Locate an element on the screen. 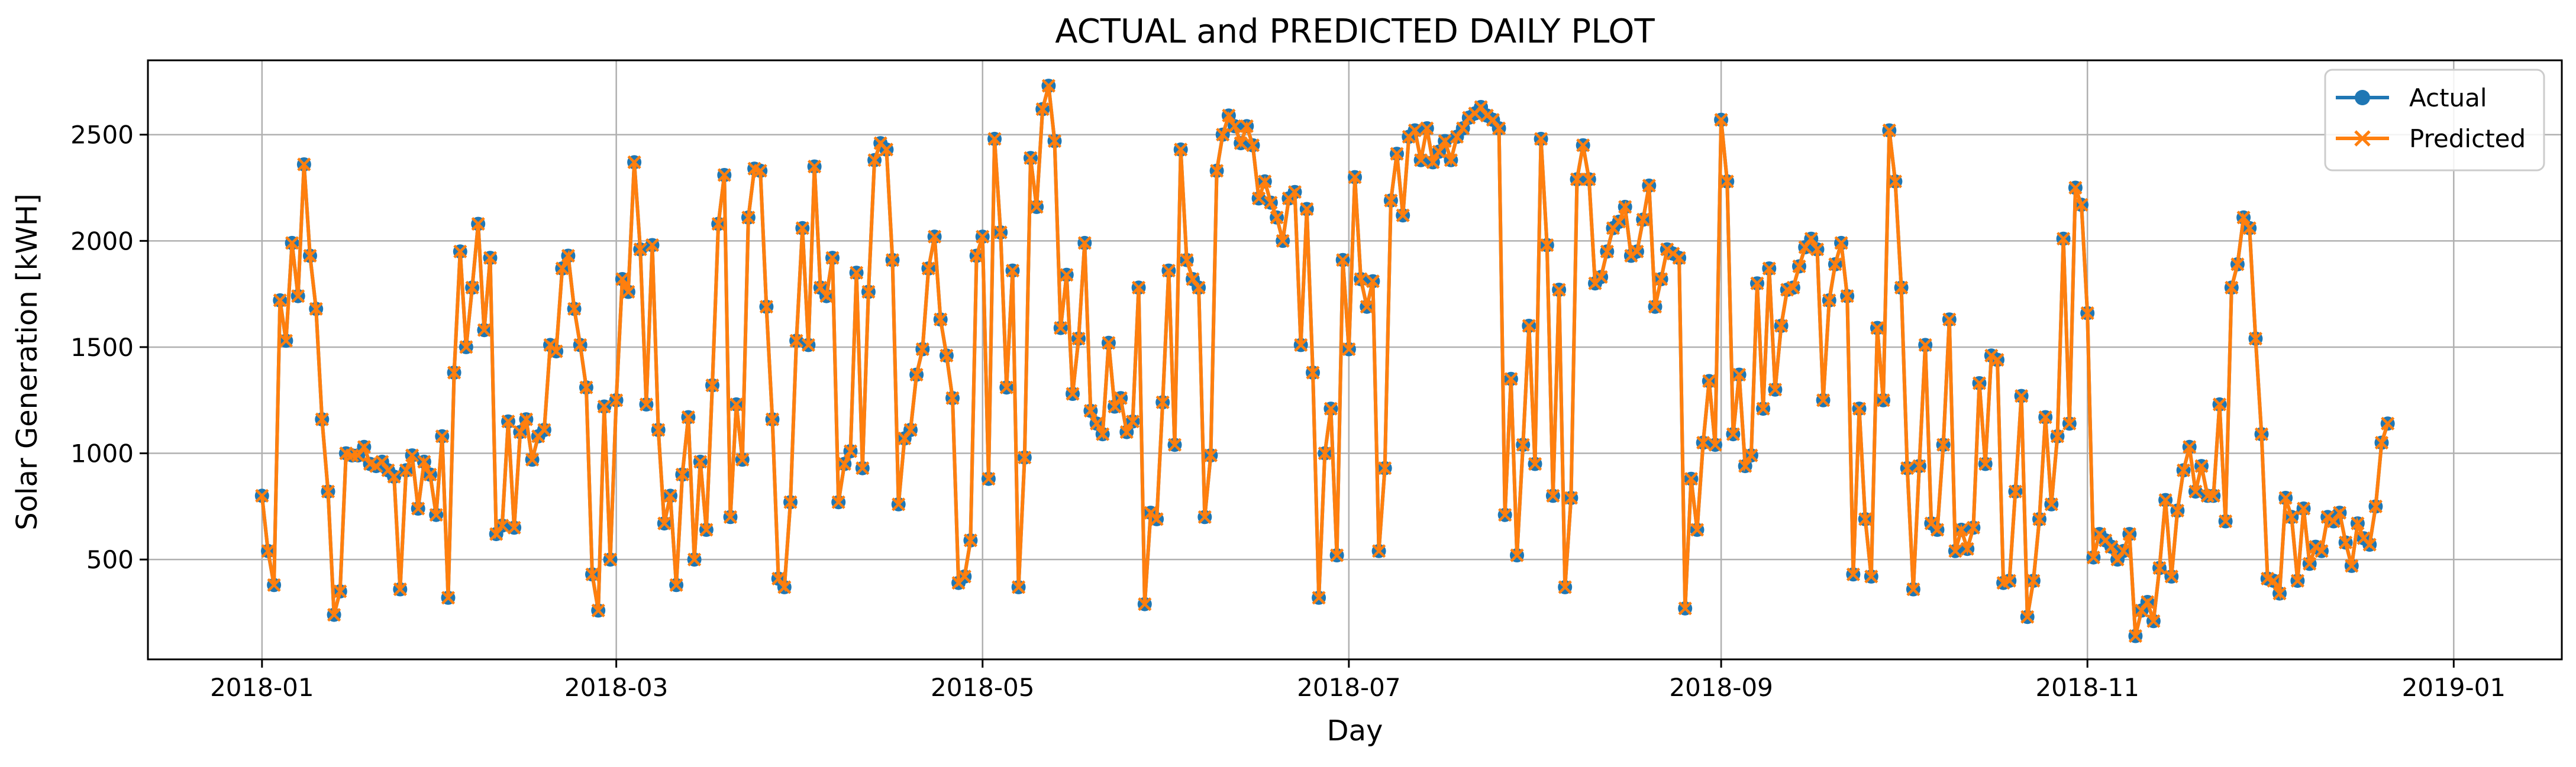 The width and height of the screenshot is (2576, 767). legend-predicted-label: Predicted is located at coordinates (2467, 138).